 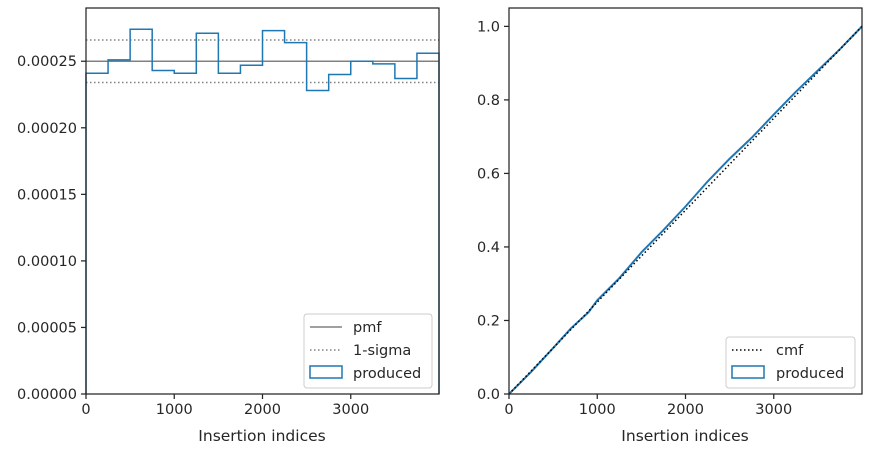 What do you see at coordinates (684, 436) in the screenshot?
I see `cmf-x-axis-label: Insertion indices` at bounding box center [684, 436].